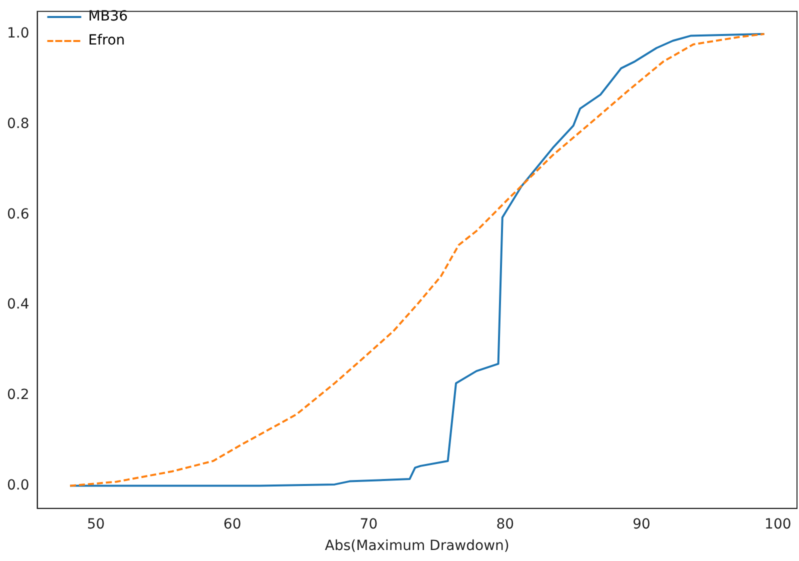  I want to click on x-axis-title: Abs(Maximum Drawdown), so click(417, 546).